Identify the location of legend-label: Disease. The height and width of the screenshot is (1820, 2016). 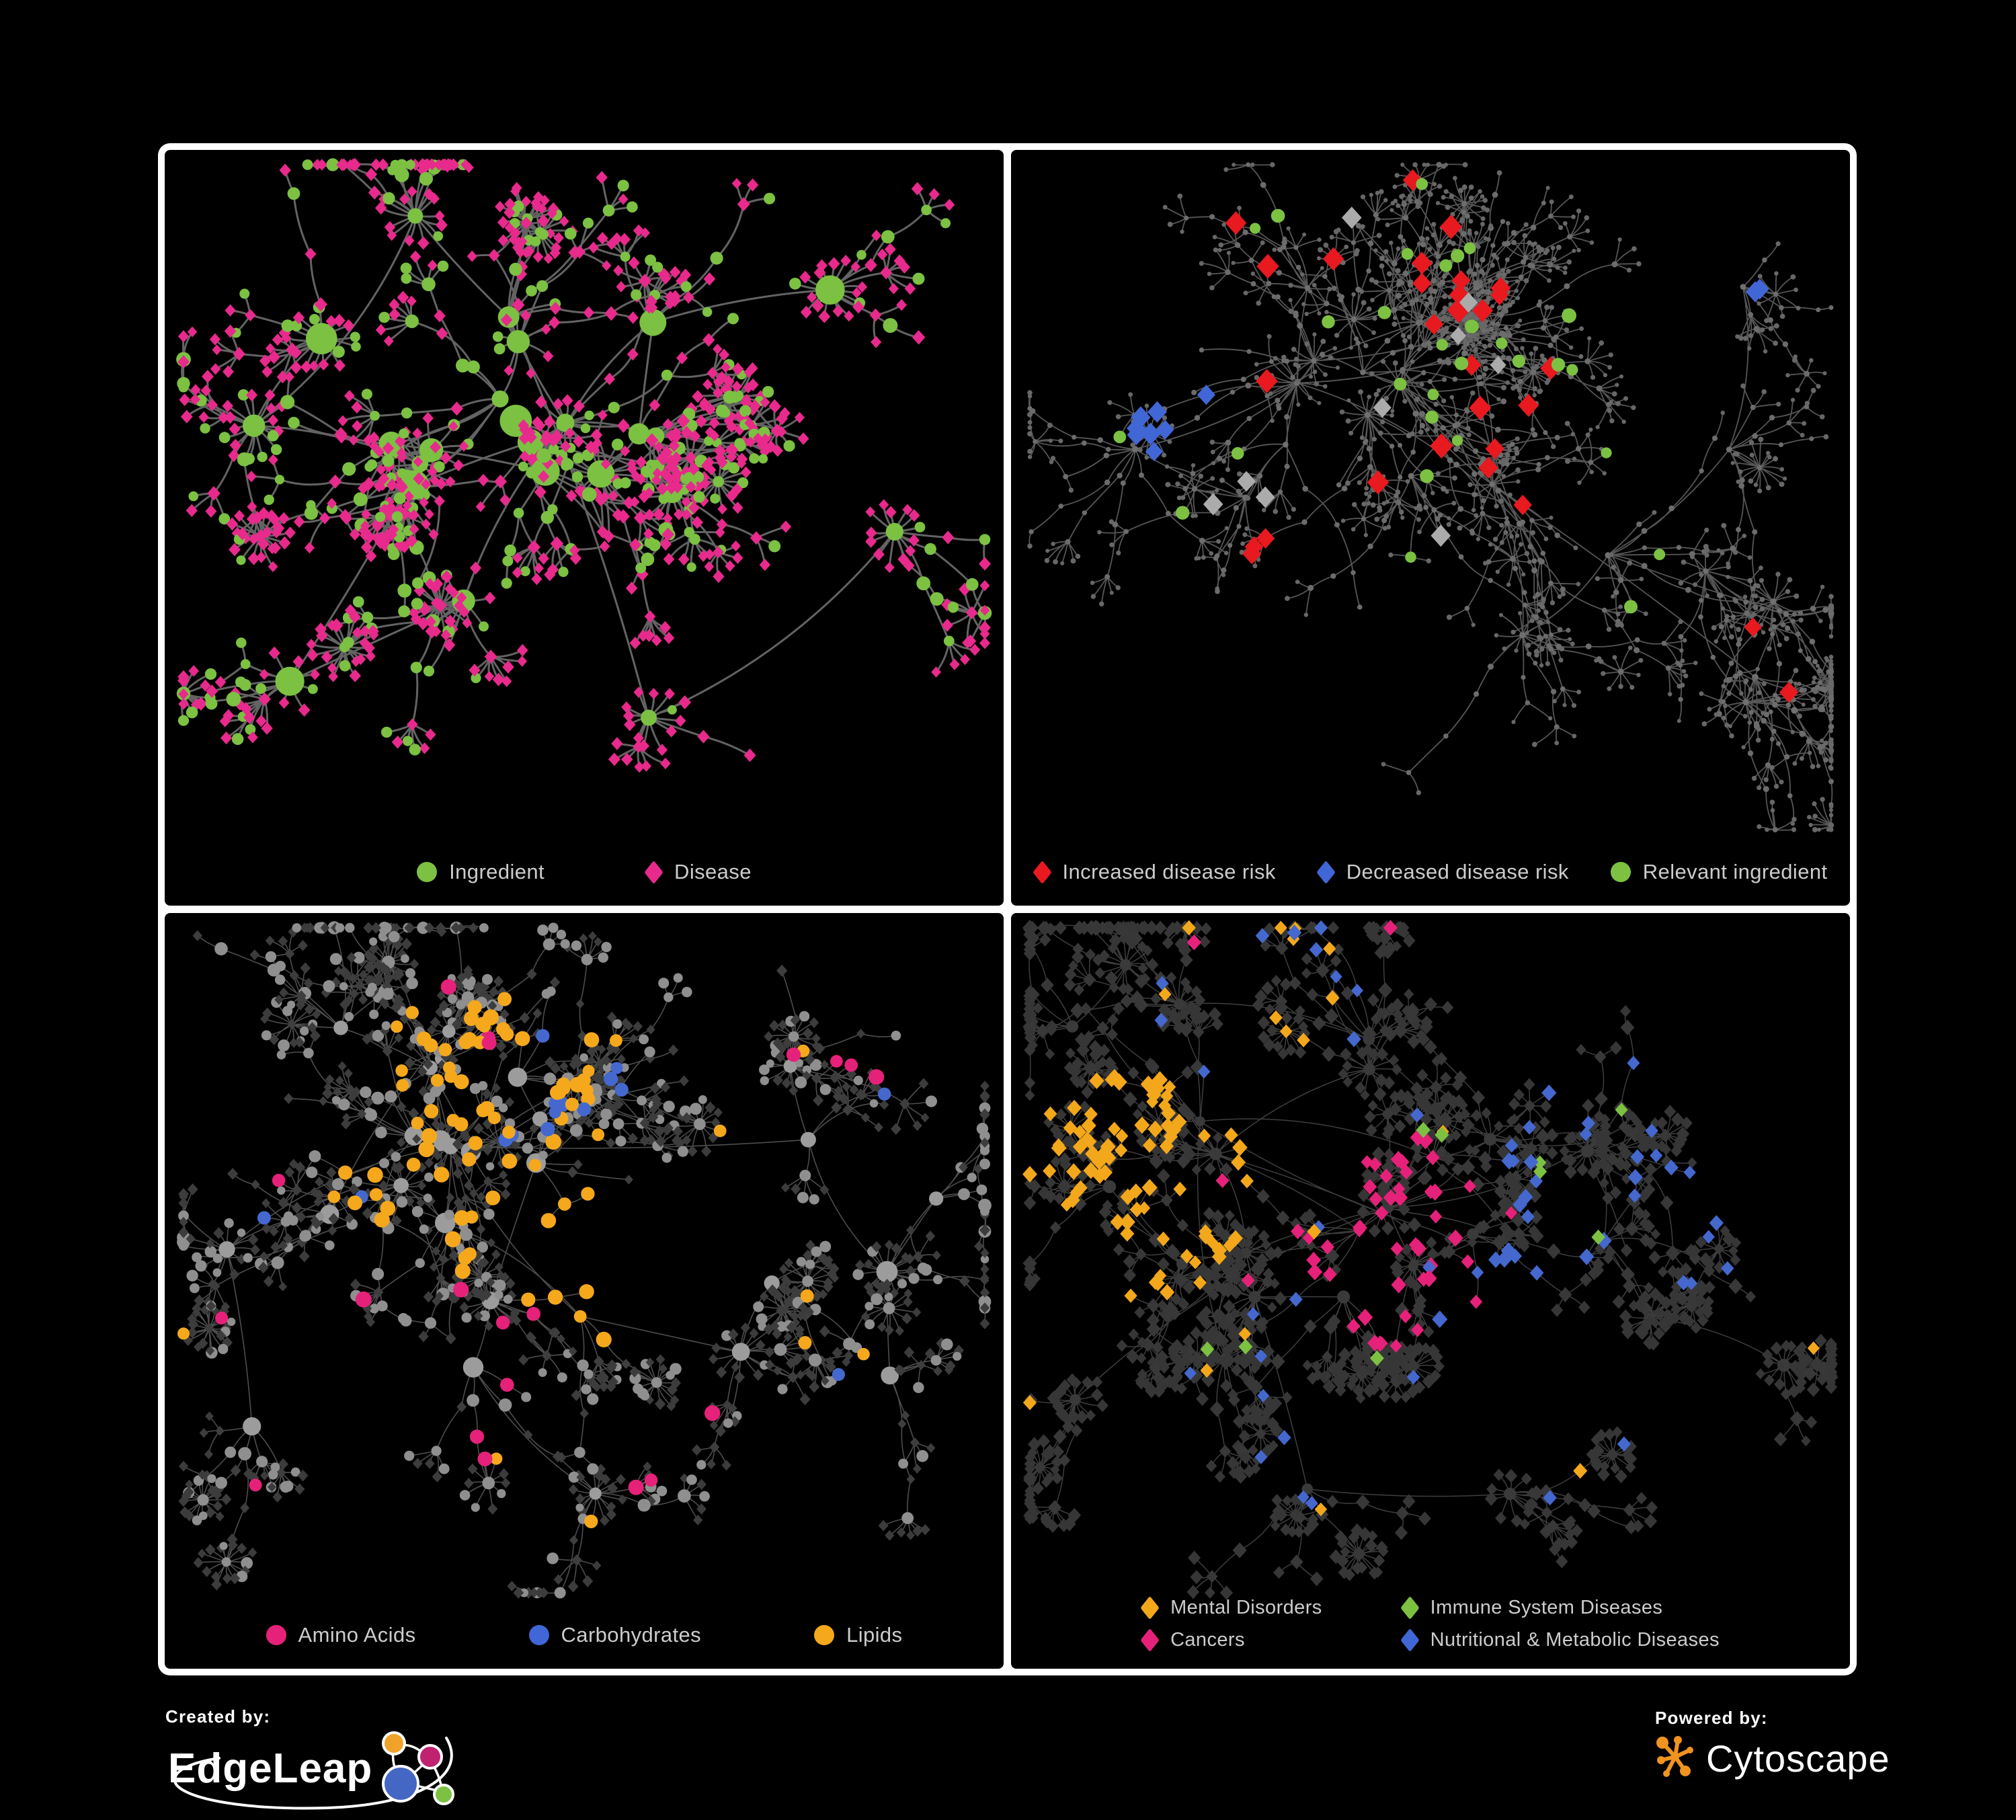
(713, 871).